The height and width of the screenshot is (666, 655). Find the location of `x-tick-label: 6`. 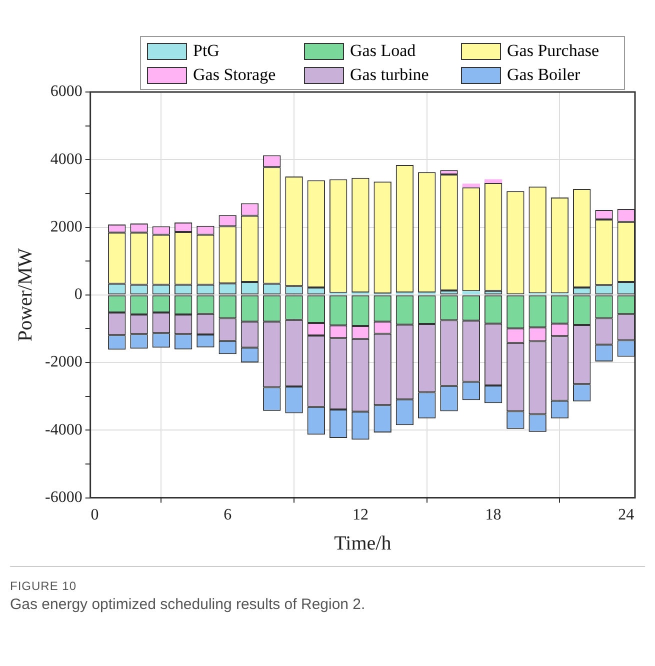

x-tick-label: 6 is located at coordinates (228, 515).